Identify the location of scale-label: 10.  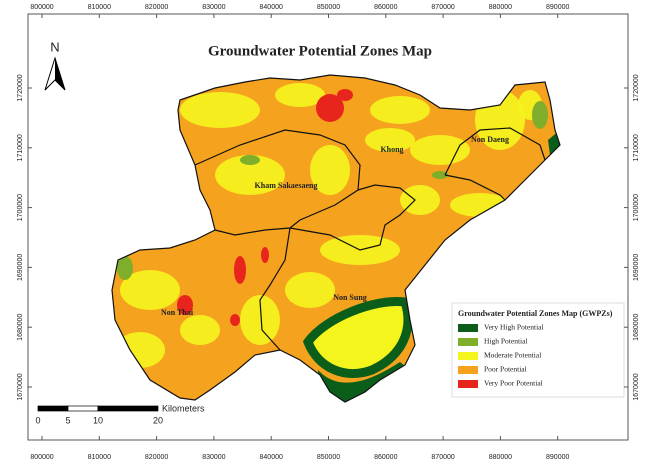
(98, 420).